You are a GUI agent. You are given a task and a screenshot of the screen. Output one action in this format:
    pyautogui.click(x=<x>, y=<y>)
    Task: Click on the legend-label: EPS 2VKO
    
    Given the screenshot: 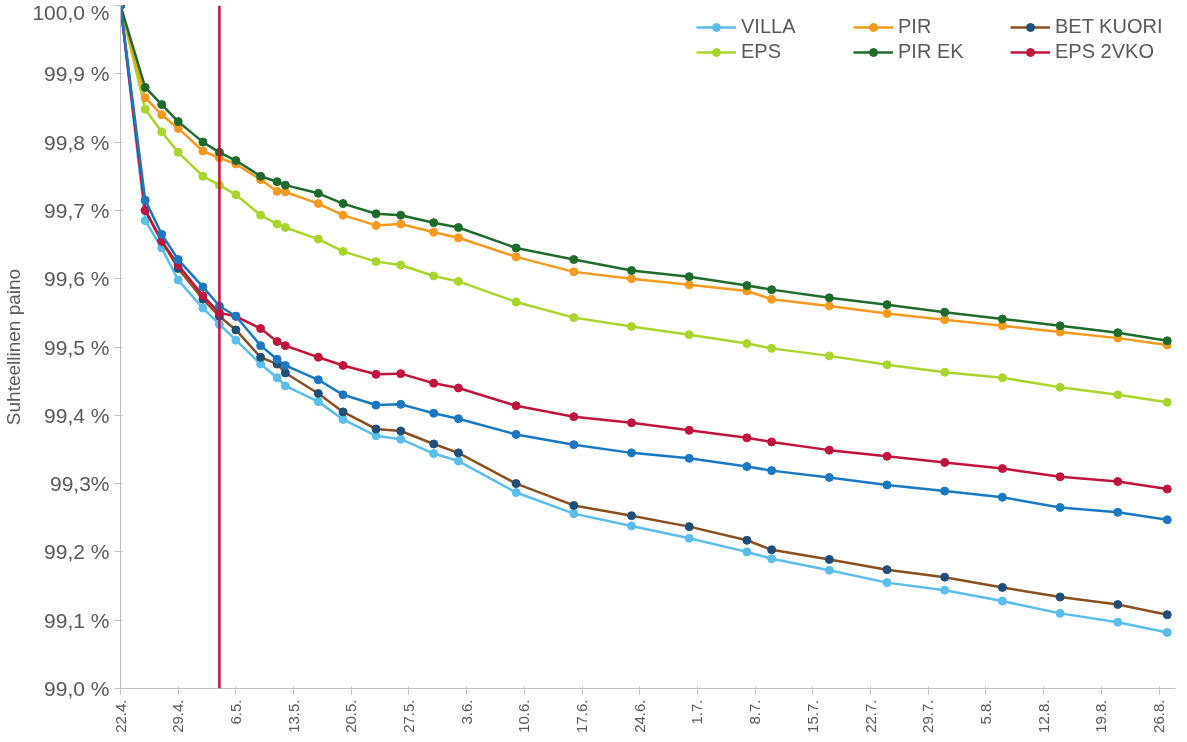 What is the action you would take?
    pyautogui.click(x=1105, y=51)
    